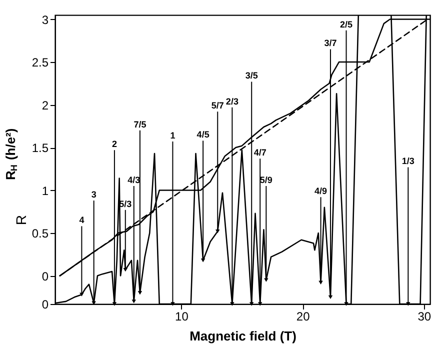 The image size is (441, 345). I want to click on annotation: 4/9, so click(321, 191).